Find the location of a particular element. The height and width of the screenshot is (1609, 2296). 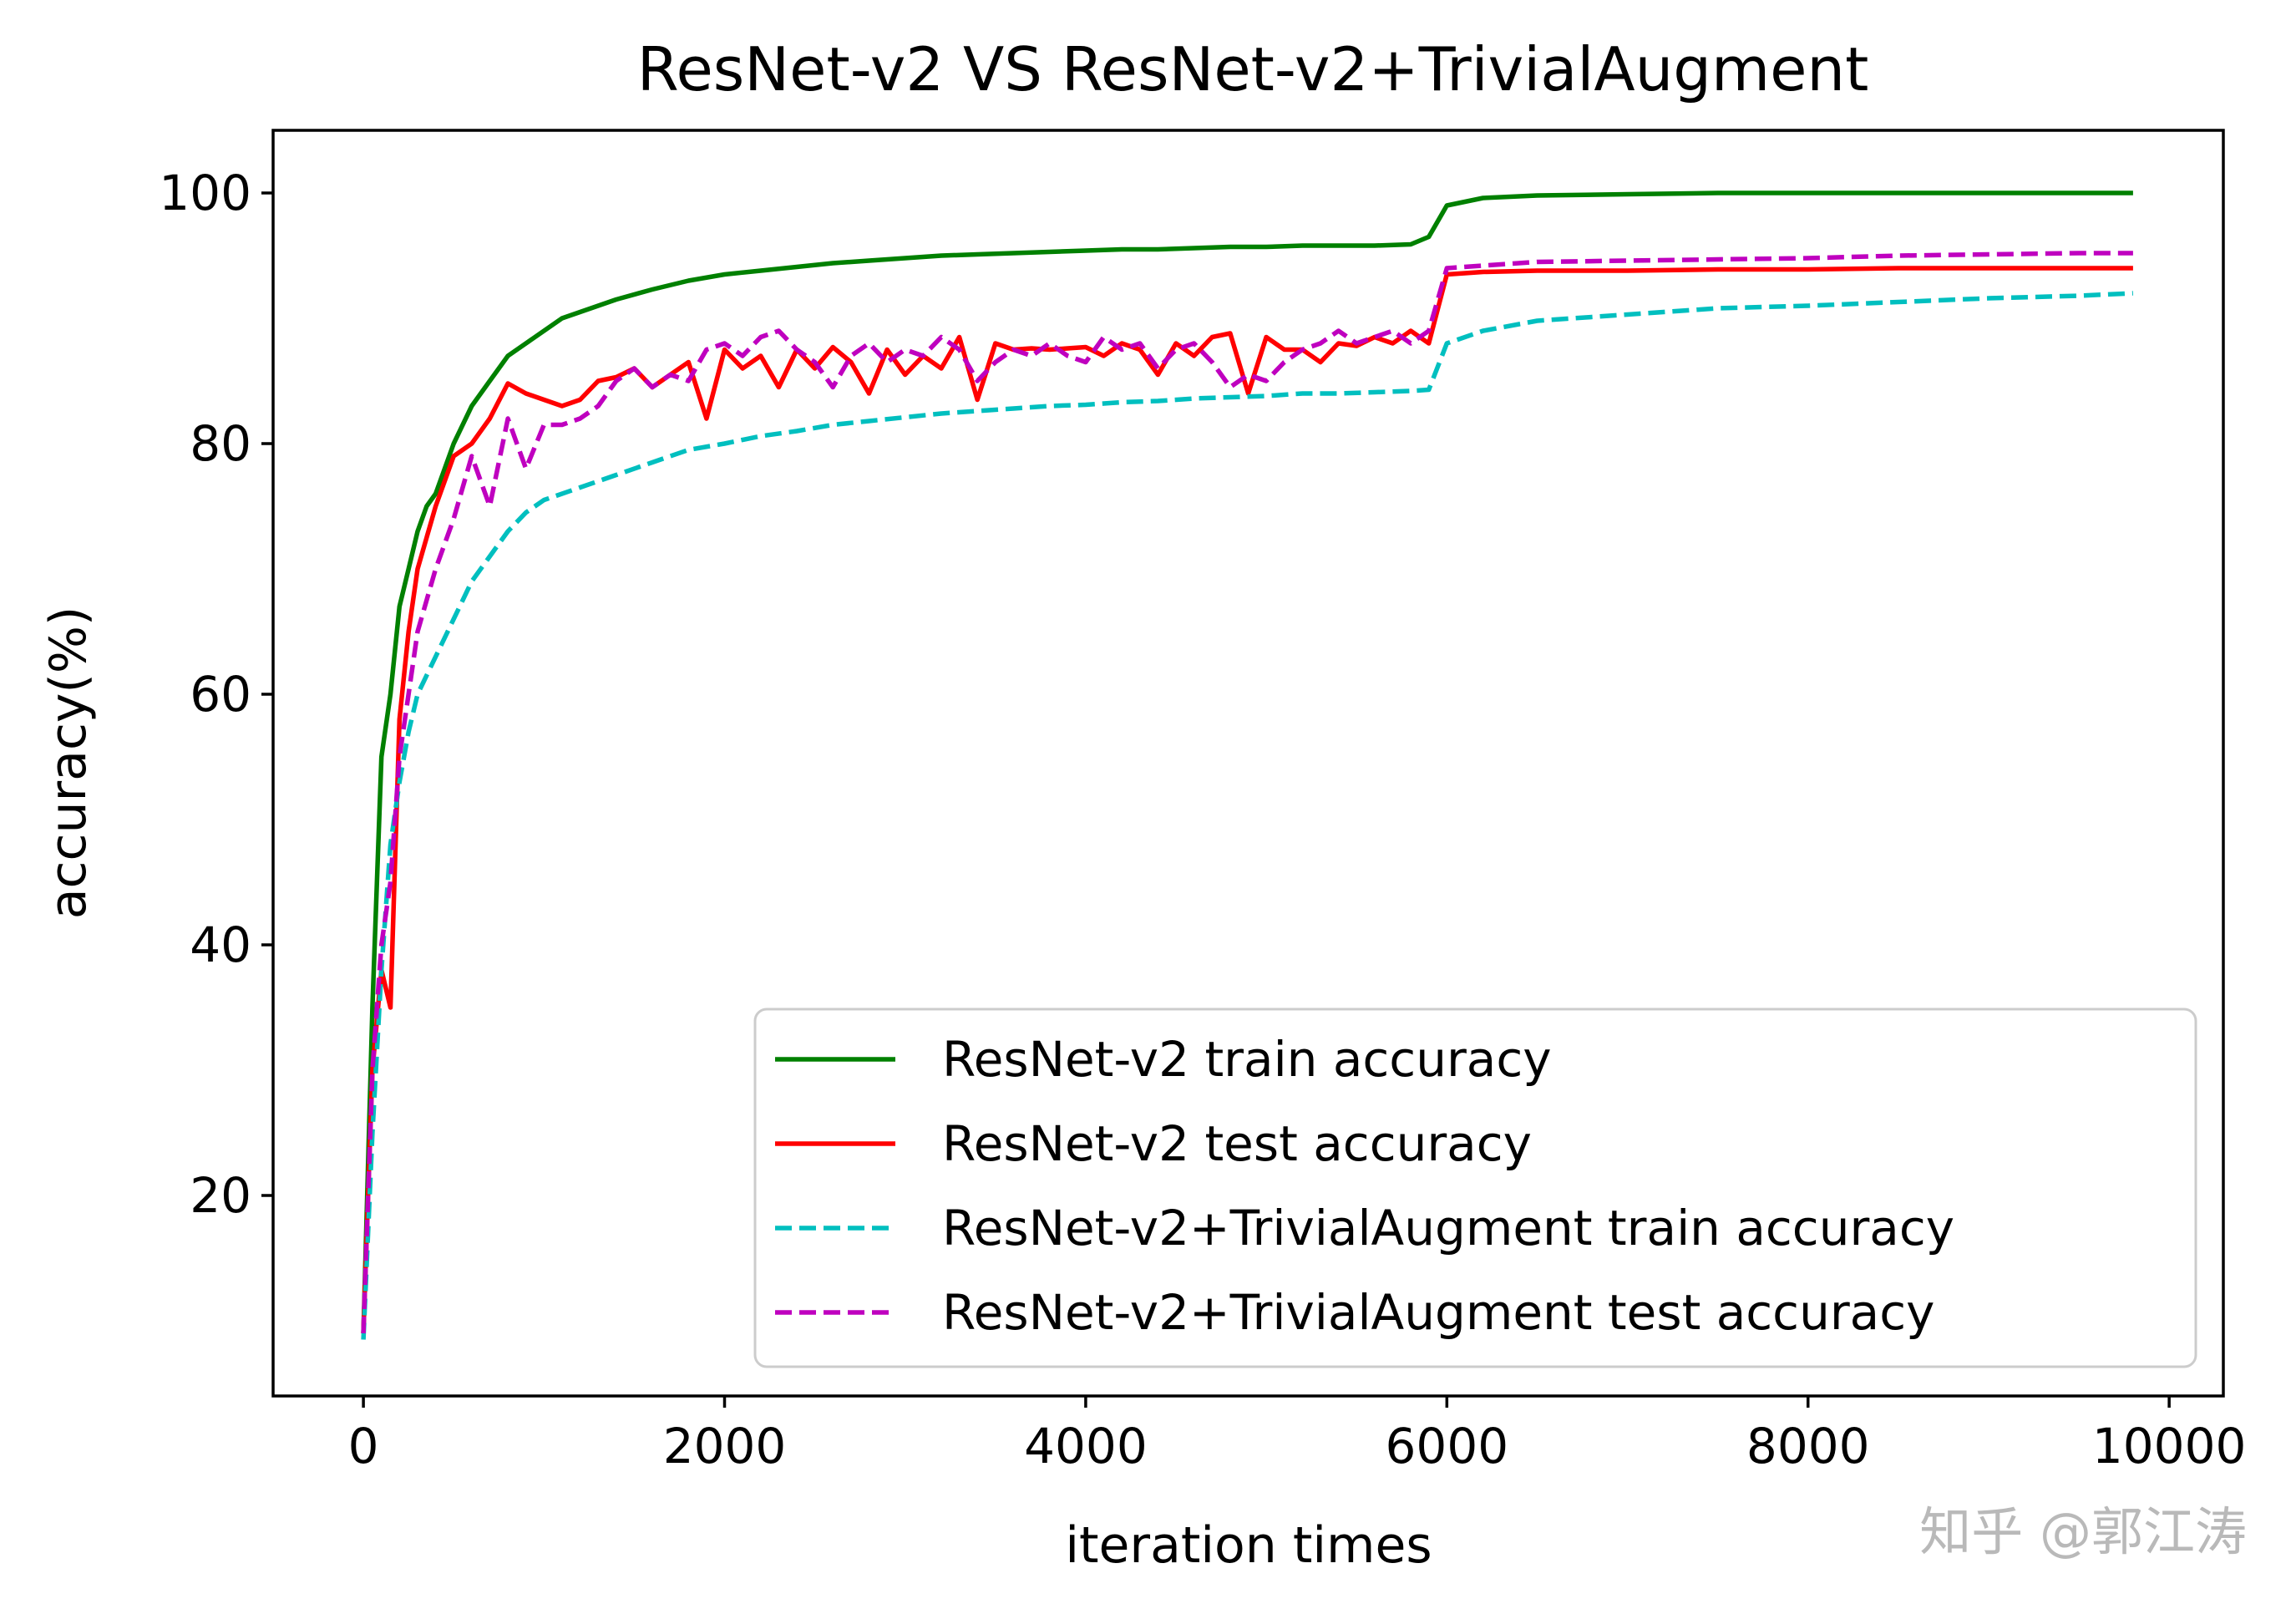

y-axis: 20 40 60 80 100 is located at coordinates (216, 694).